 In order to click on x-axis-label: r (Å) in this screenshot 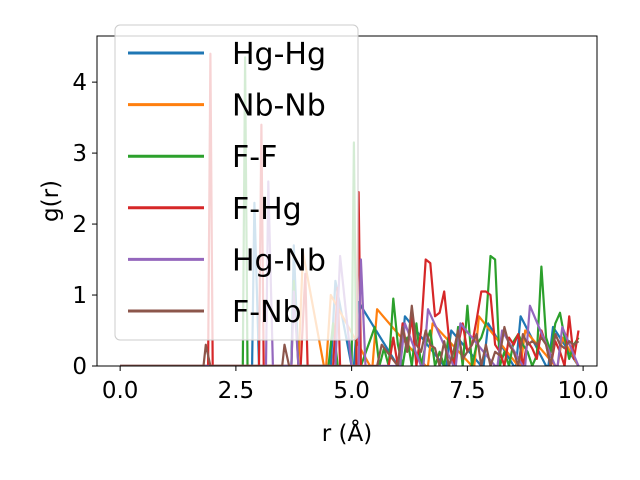, I will do `click(347, 433)`.